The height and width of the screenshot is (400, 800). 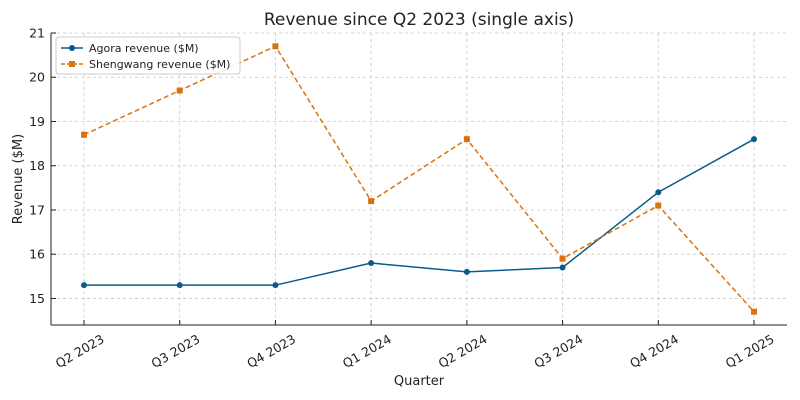 I want to click on legend-label-2: Shengwang revenue ($M), so click(x=159, y=64).